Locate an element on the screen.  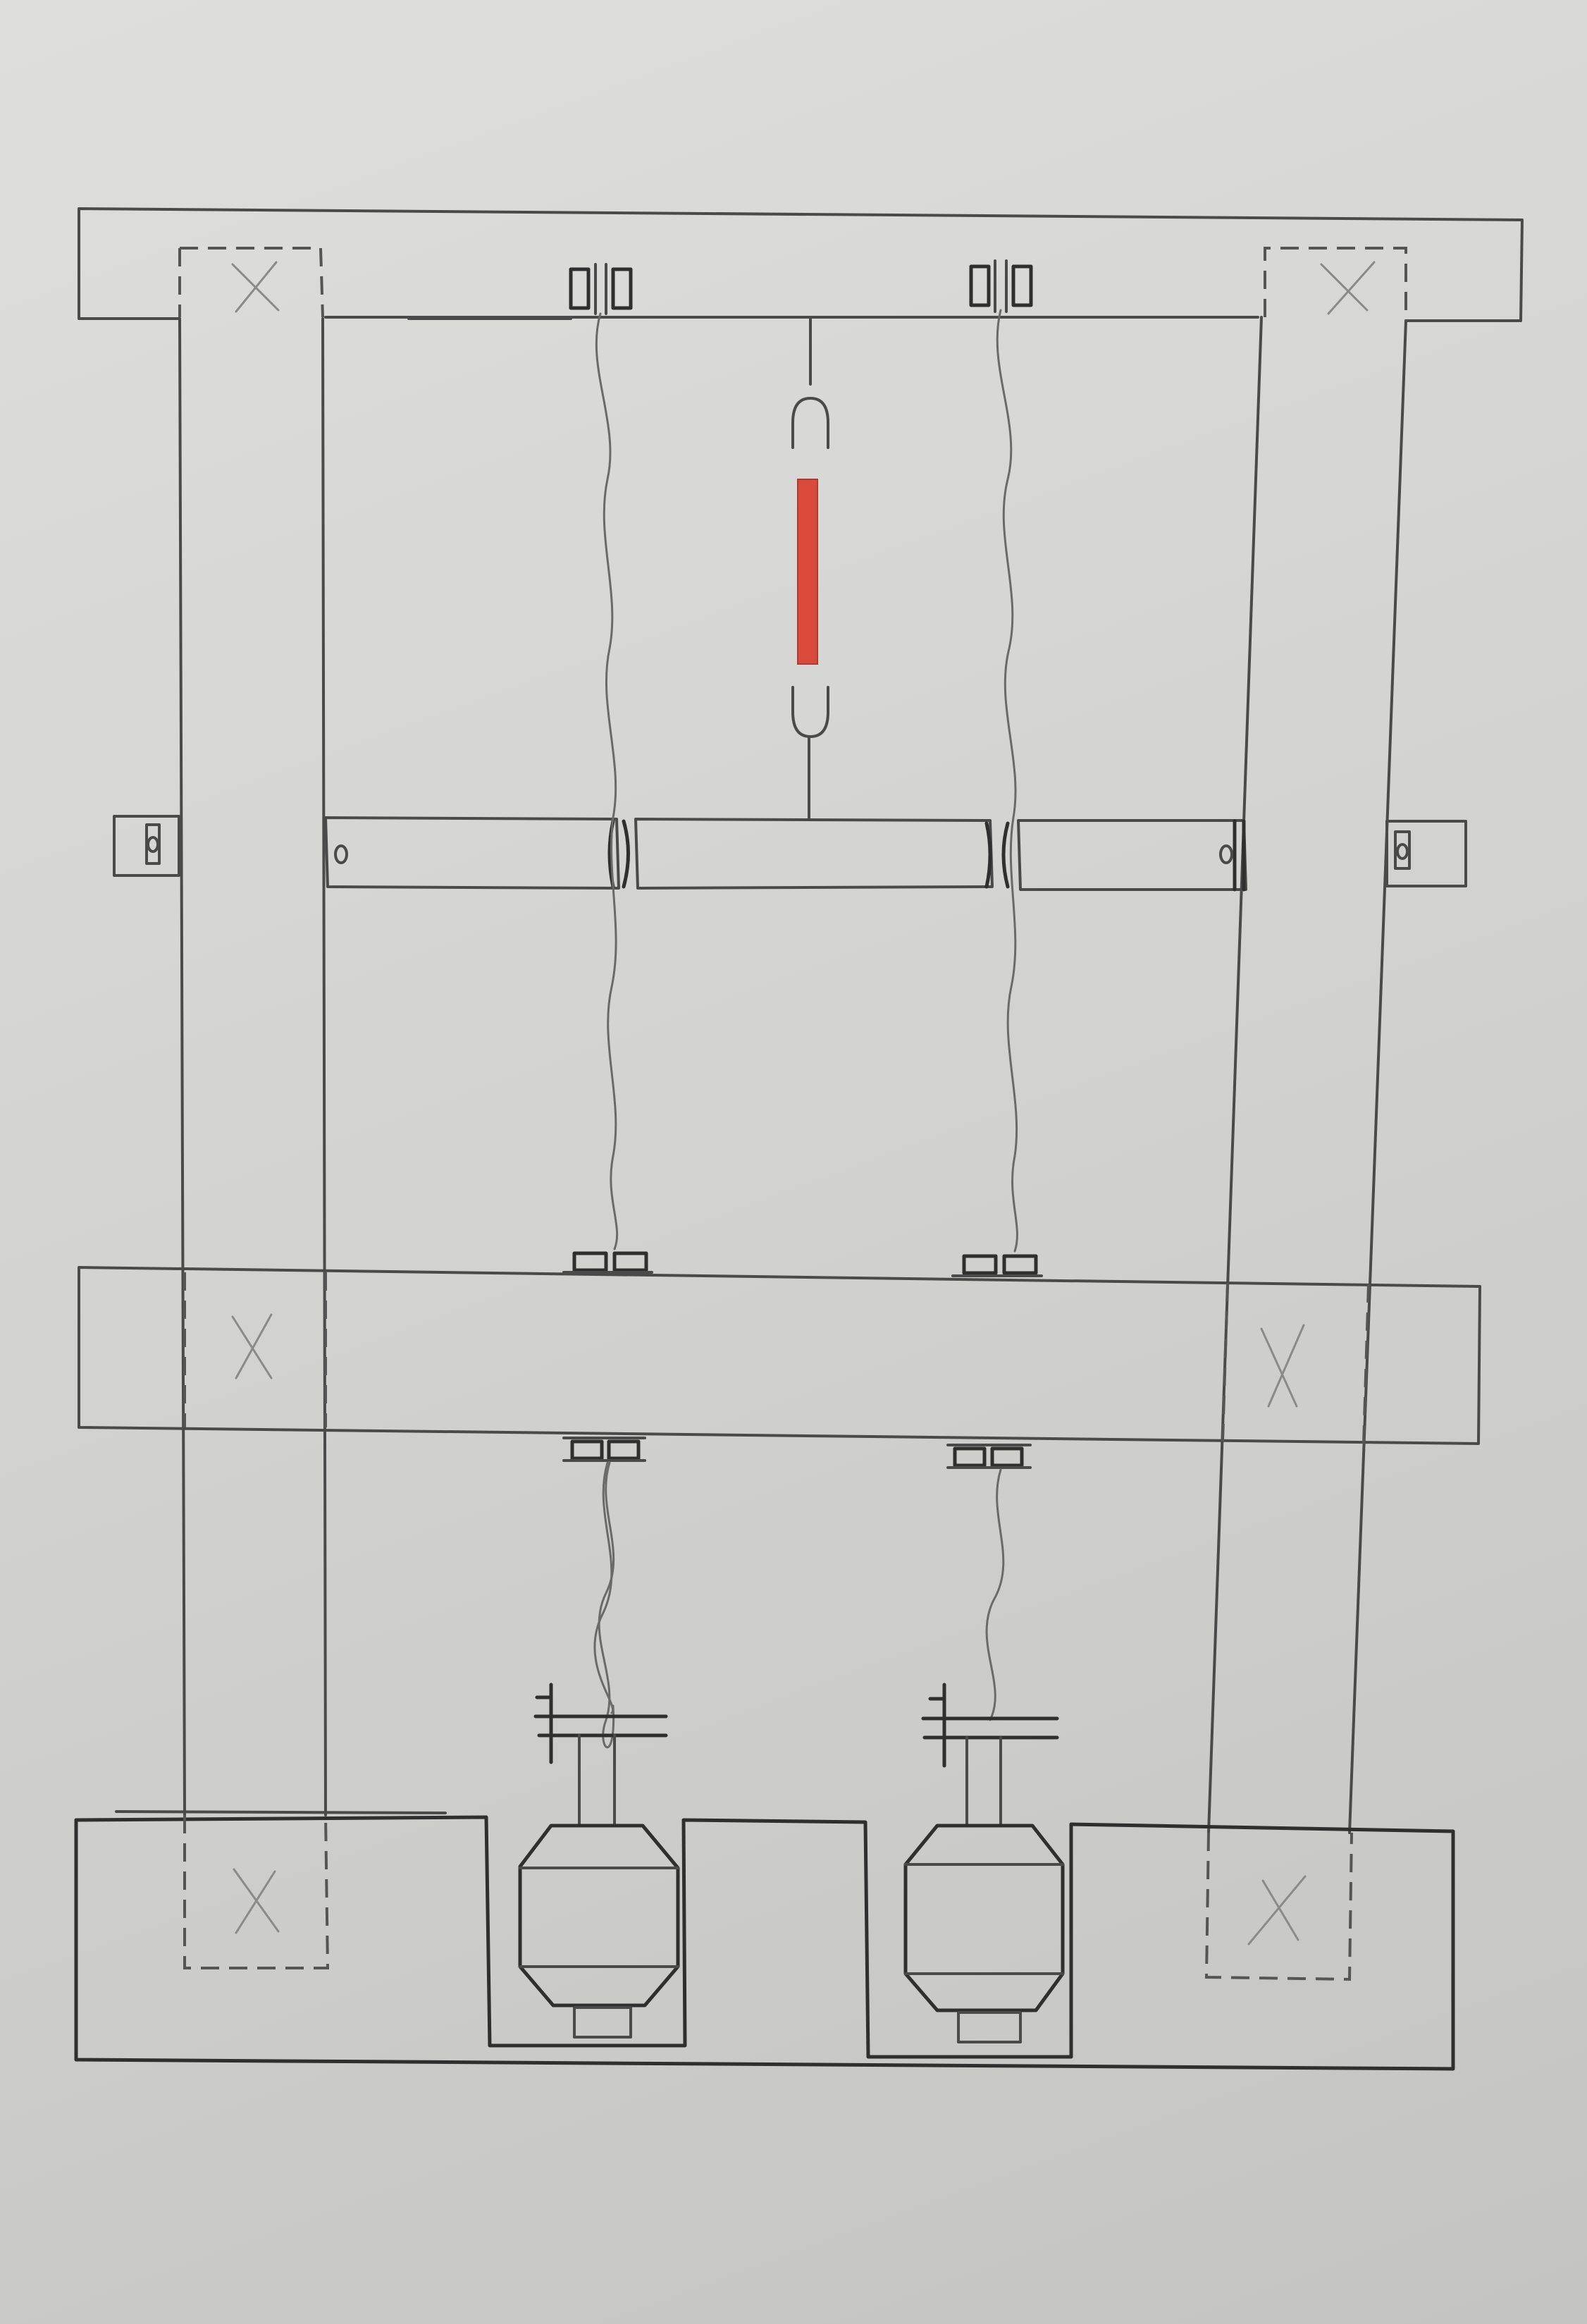
right-top-x-mark is located at coordinates (1348, 288).